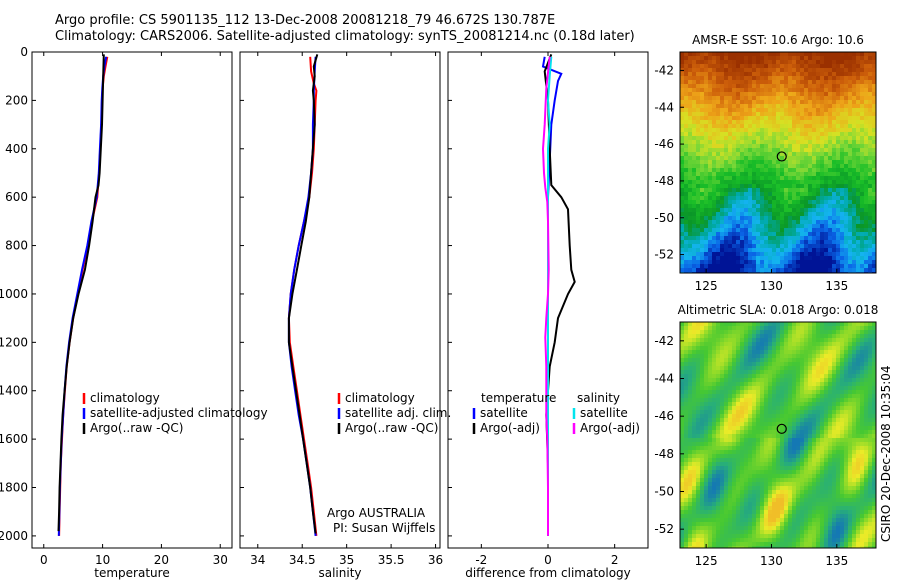 Image resolution: width=900 pixels, height=580 pixels. What do you see at coordinates (518, 398) in the screenshot?
I see `difference-legend-title: temperature` at bounding box center [518, 398].